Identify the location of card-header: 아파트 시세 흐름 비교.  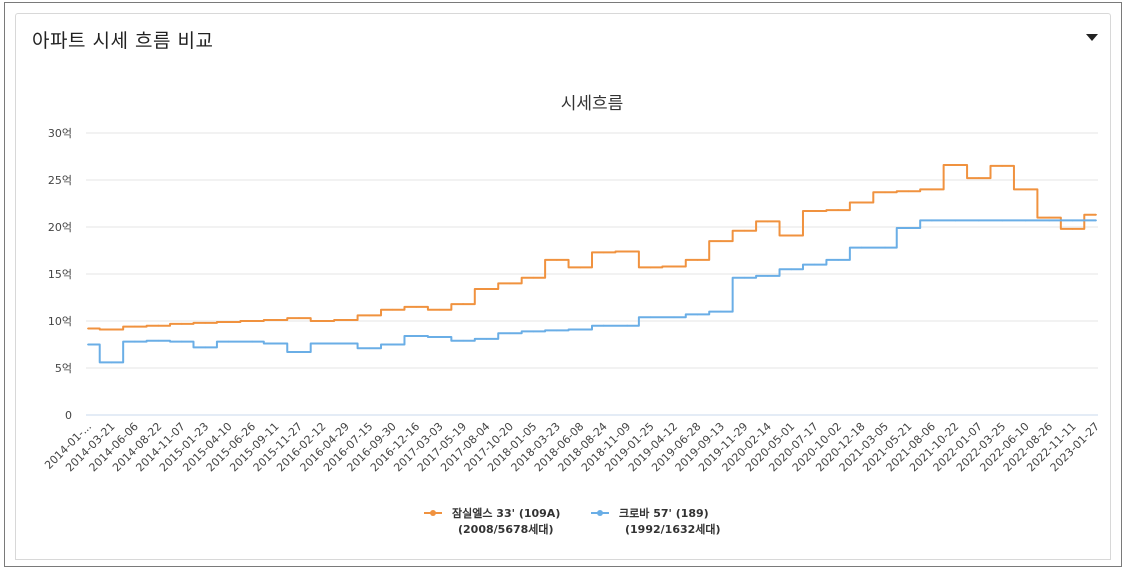
(563, 39).